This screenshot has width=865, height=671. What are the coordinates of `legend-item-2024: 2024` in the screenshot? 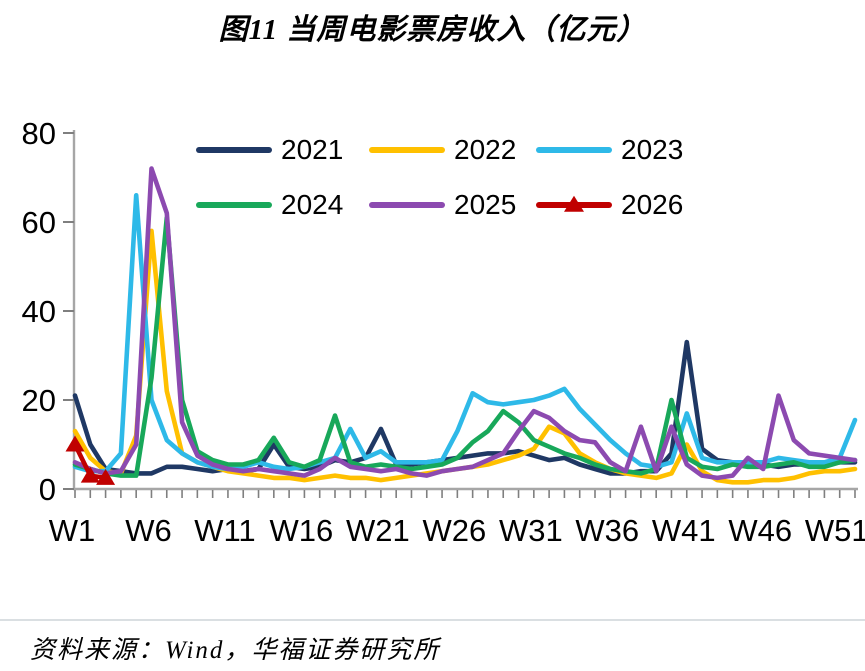 It's located at (282, 205).